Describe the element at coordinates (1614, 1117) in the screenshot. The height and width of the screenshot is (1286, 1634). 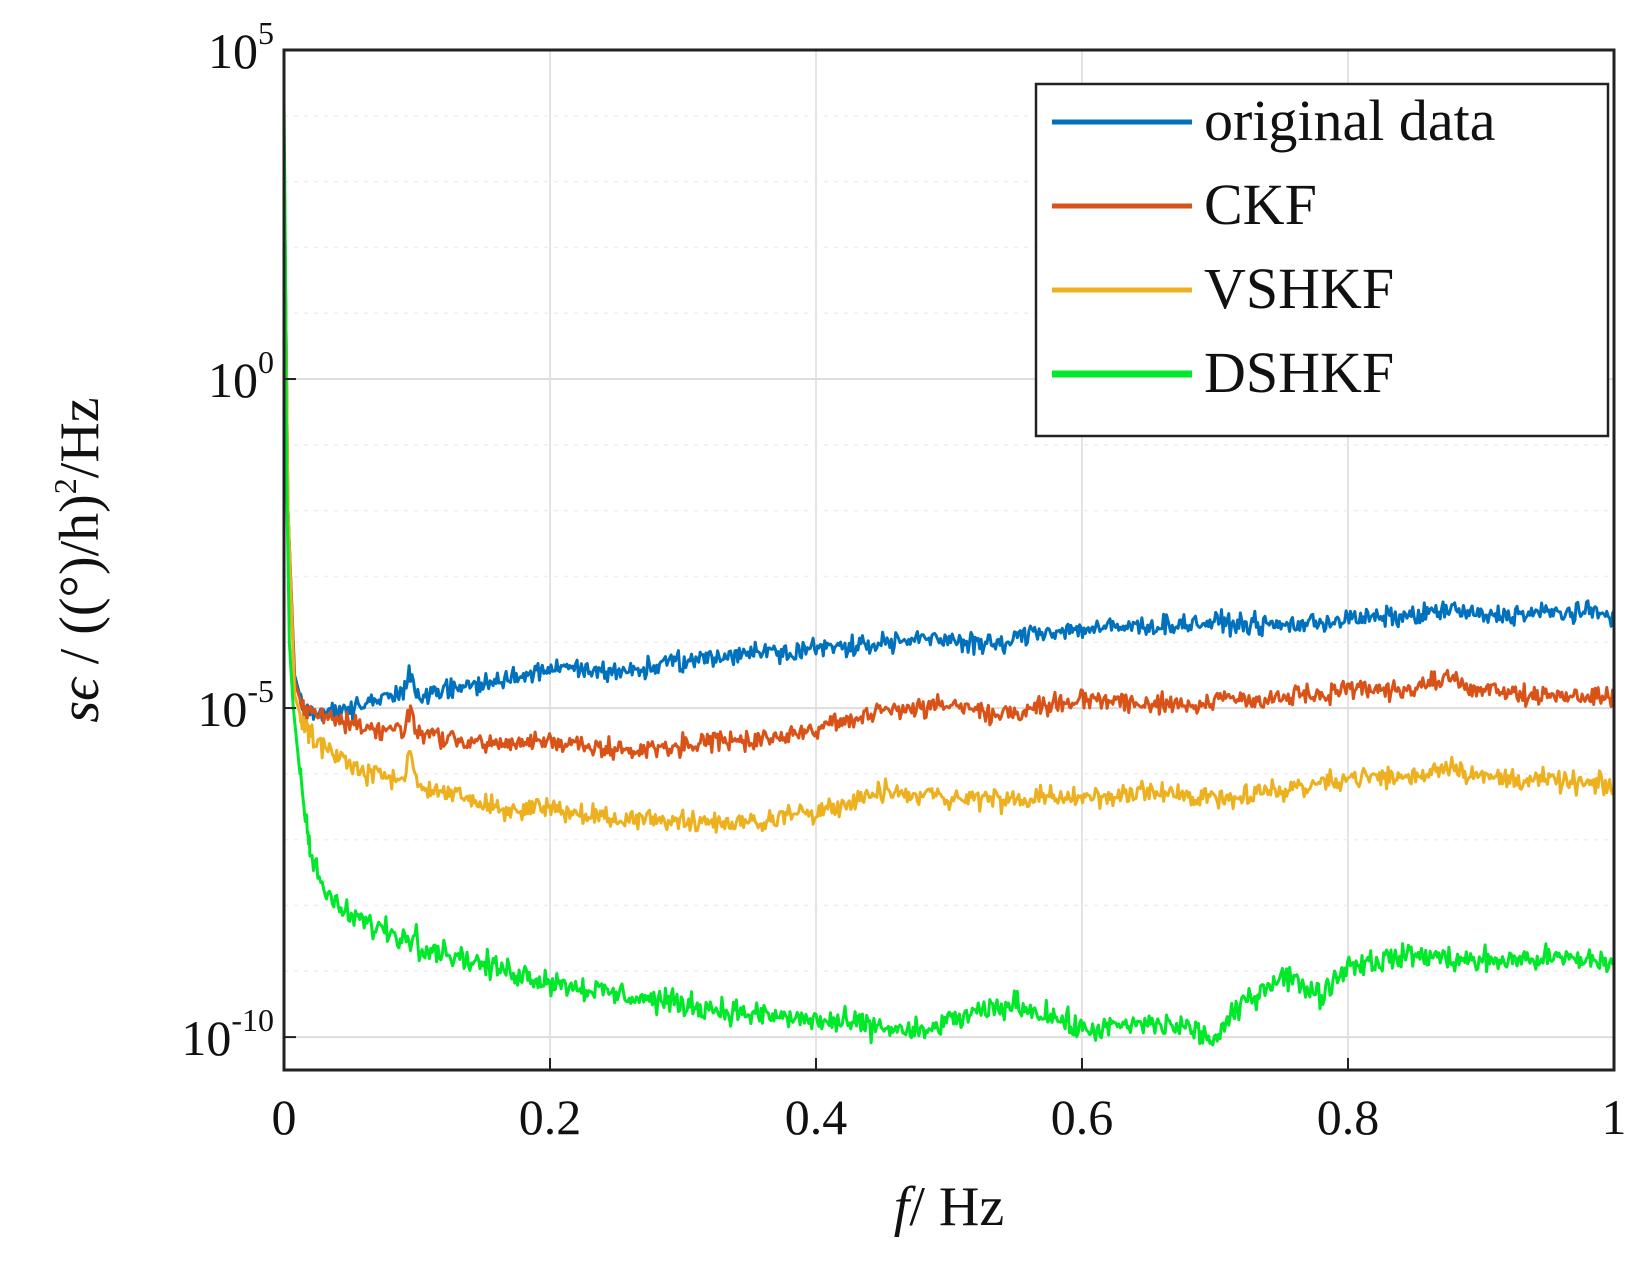
I see `x-tick-label-5: 1` at that location.